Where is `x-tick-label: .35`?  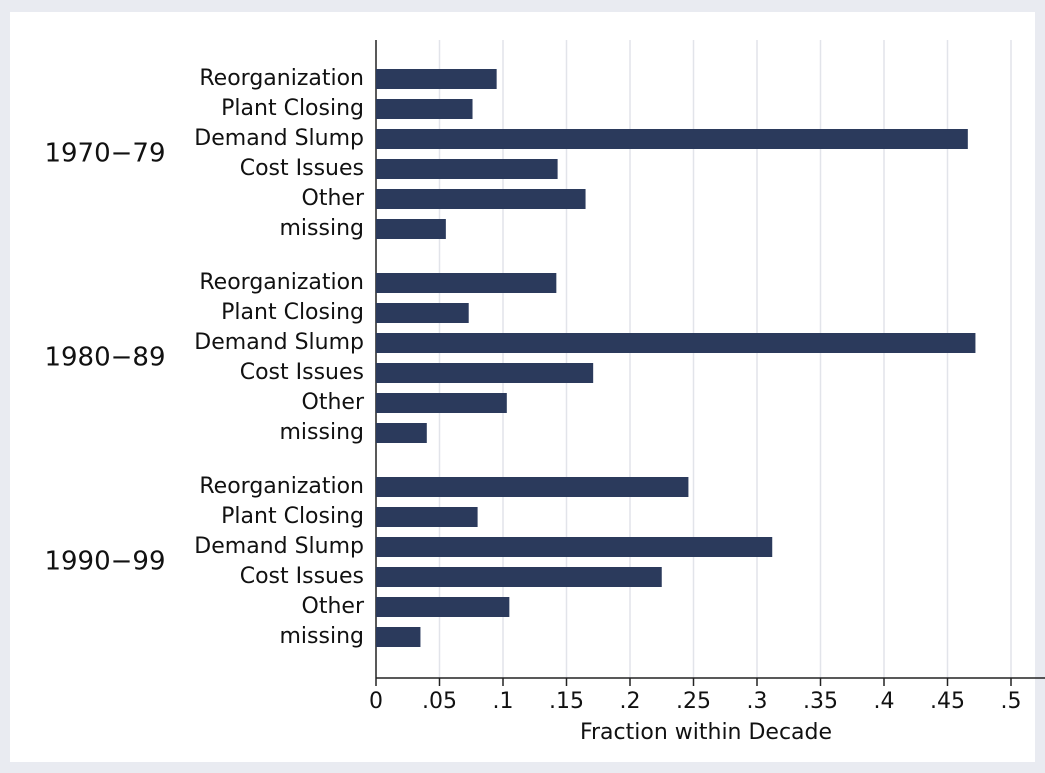
x-tick-label: .35 is located at coordinates (820, 701).